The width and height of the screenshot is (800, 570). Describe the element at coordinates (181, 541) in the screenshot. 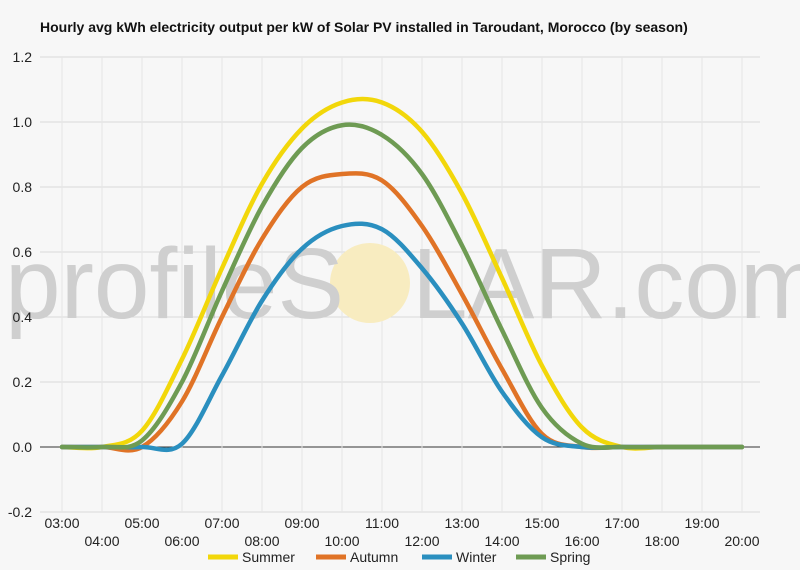

I see `x-tick-label: 06:00` at that location.